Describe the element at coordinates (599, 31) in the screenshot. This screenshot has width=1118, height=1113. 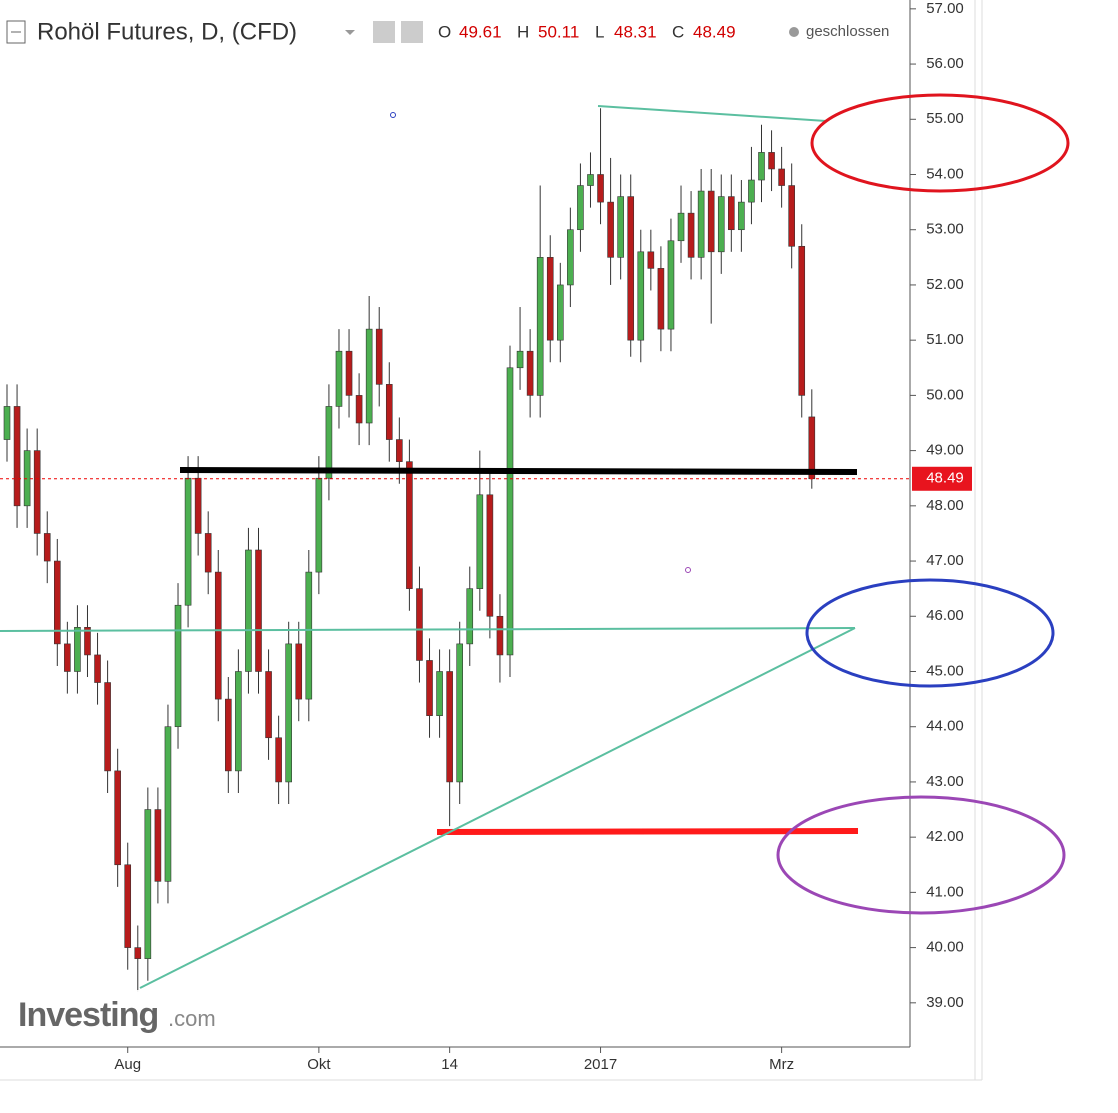
I see `ohlc-label: L` at that location.